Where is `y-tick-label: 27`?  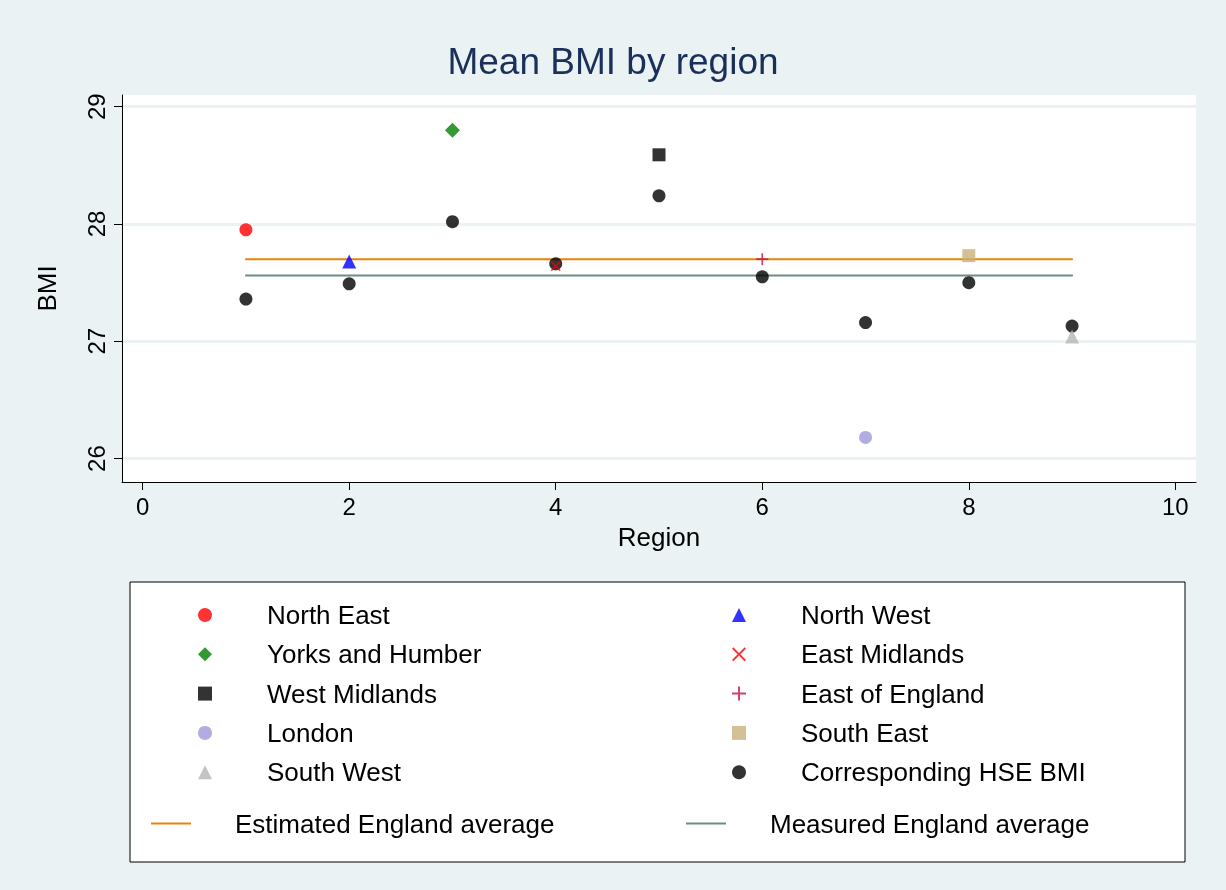 y-tick-label: 27 is located at coordinates (96, 341).